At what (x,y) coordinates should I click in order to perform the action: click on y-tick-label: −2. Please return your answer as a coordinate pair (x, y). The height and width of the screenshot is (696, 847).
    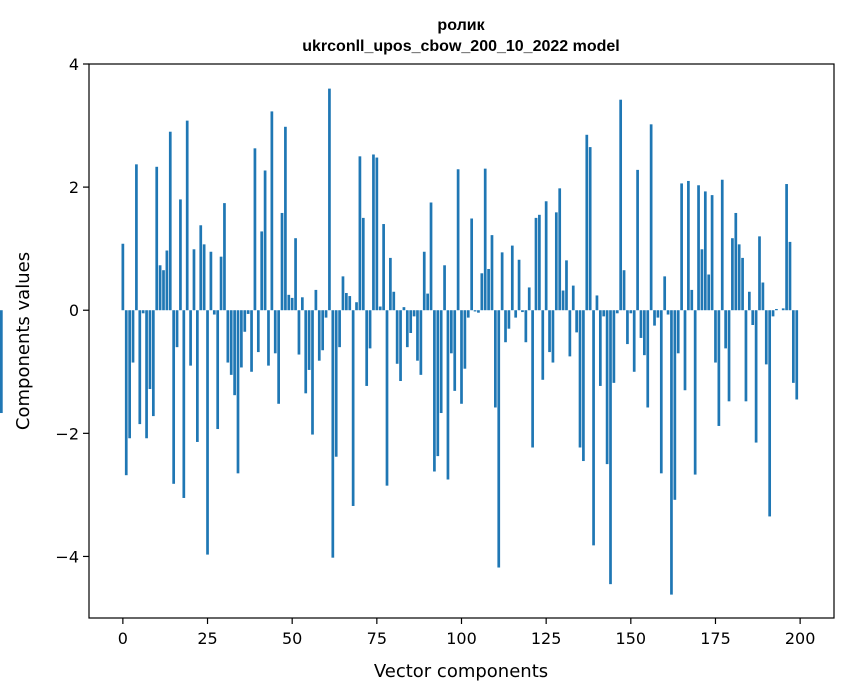
    Looking at the image, I should click on (67, 433).